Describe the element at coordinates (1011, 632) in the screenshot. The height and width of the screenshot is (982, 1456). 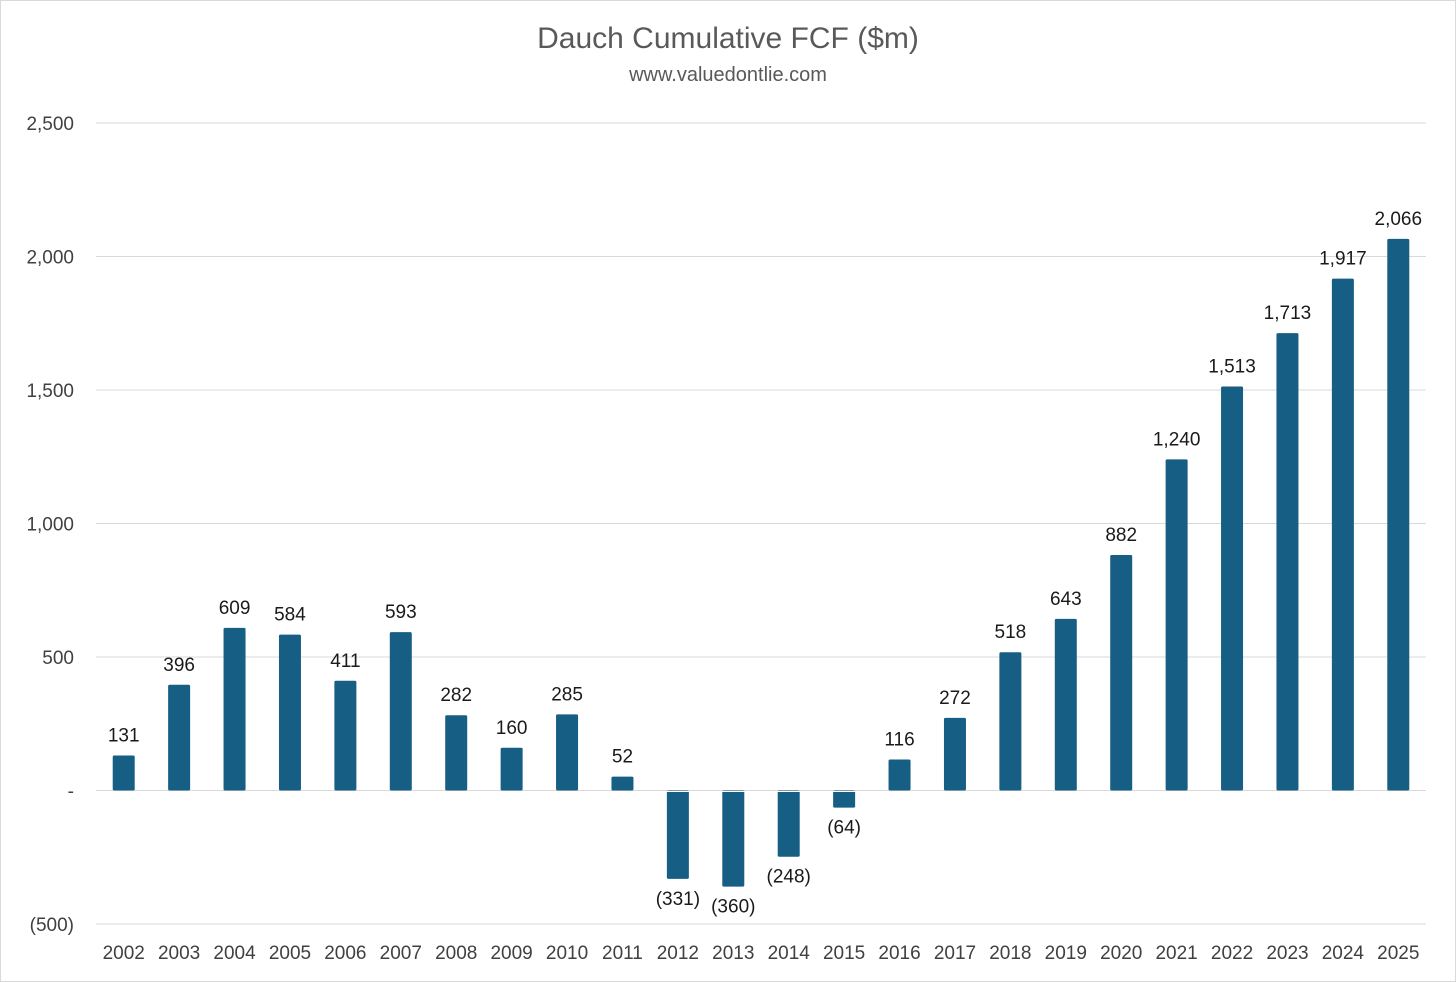
I see `data-label-2018: 518` at that location.